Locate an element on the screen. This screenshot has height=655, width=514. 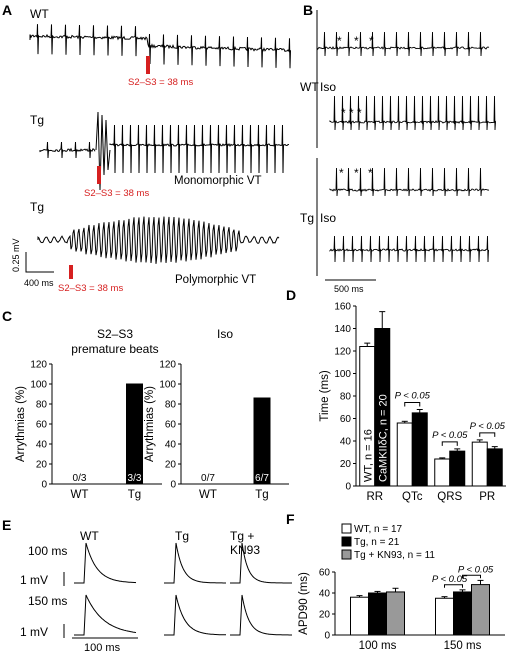
chart-title-line: premature beats is located at coordinates (114, 349).